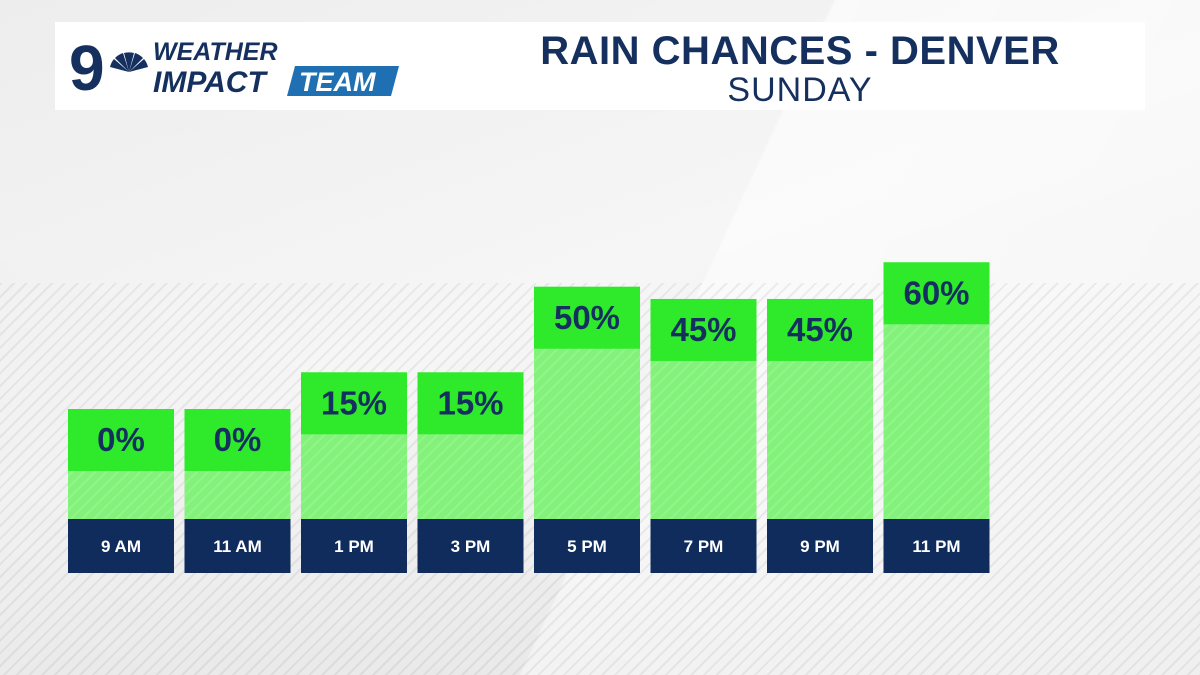 This screenshot has height=675, width=1200. What do you see at coordinates (210, 82) in the screenshot?
I see `logo-word-impact: IMPACT` at bounding box center [210, 82].